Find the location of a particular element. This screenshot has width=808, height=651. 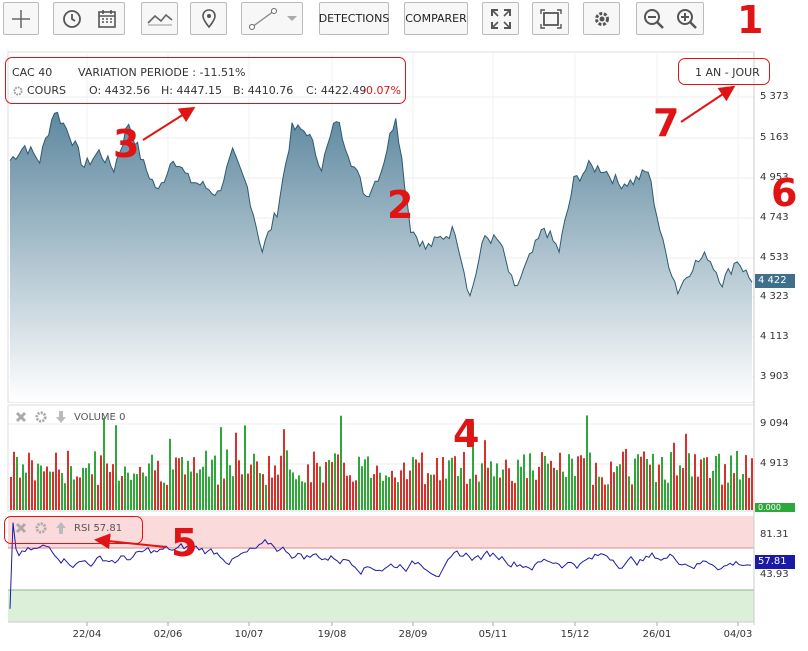

price-y-tick: 5 373 is located at coordinates (774, 96).